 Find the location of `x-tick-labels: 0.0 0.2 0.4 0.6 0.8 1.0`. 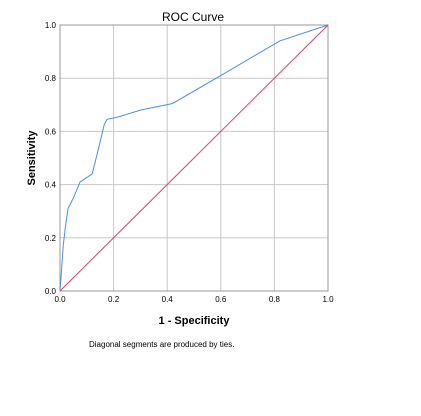

x-tick-labels: 0.0 0.2 0.4 0.6 0.8 1.0 is located at coordinates (194, 299).